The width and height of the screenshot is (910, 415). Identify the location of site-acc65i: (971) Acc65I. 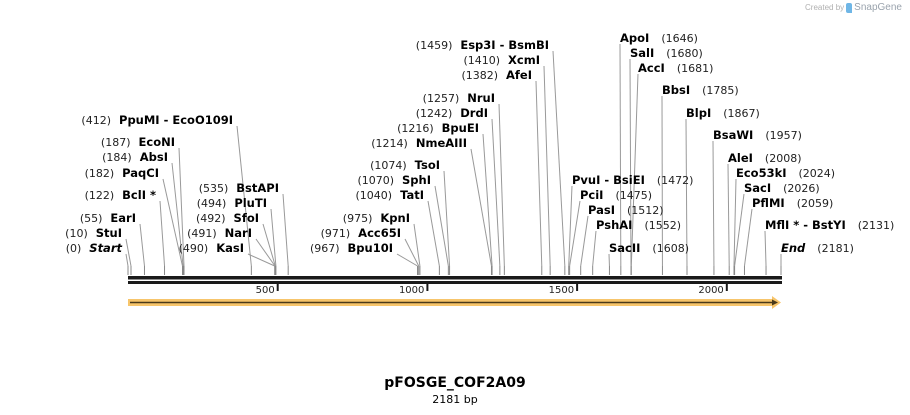
(361, 233).